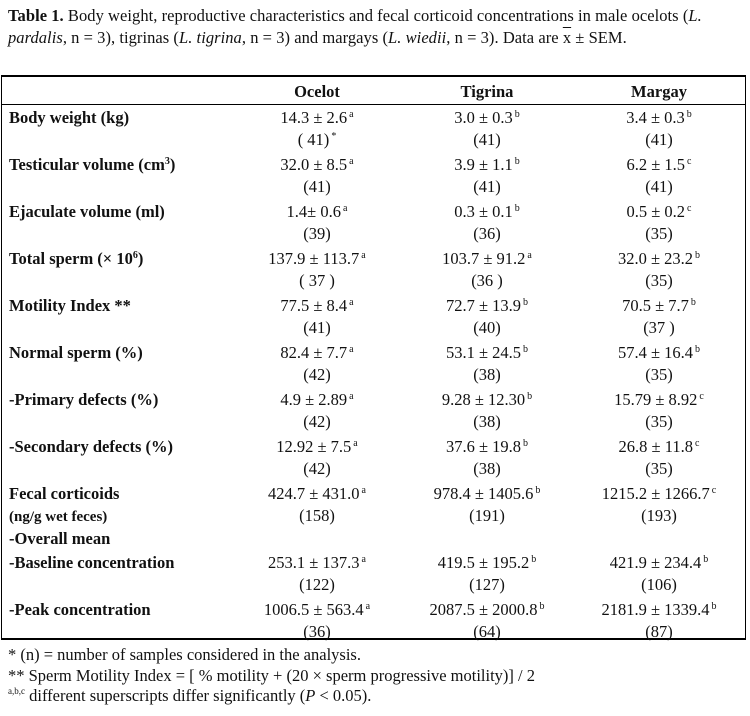 The width and height of the screenshot is (750, 716). What do you see at coordinates (659, 620) in the screenshot?
I see `table-cell: 2181.9 ± 1339.4 b (87)` at bounding box center [659, 620].